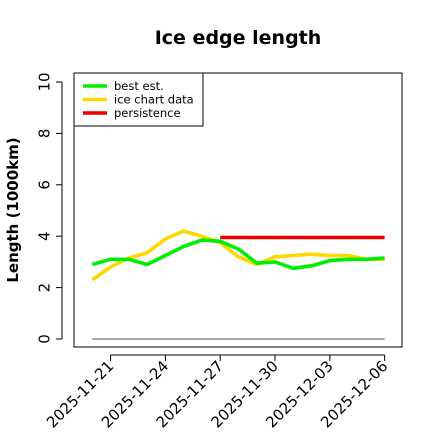 This screenshot has width=440, height=440. What do you see at coordinates (44, 185) in the screenshot?
I see `y-tick-label: 6` at bounding box center [44, 185].